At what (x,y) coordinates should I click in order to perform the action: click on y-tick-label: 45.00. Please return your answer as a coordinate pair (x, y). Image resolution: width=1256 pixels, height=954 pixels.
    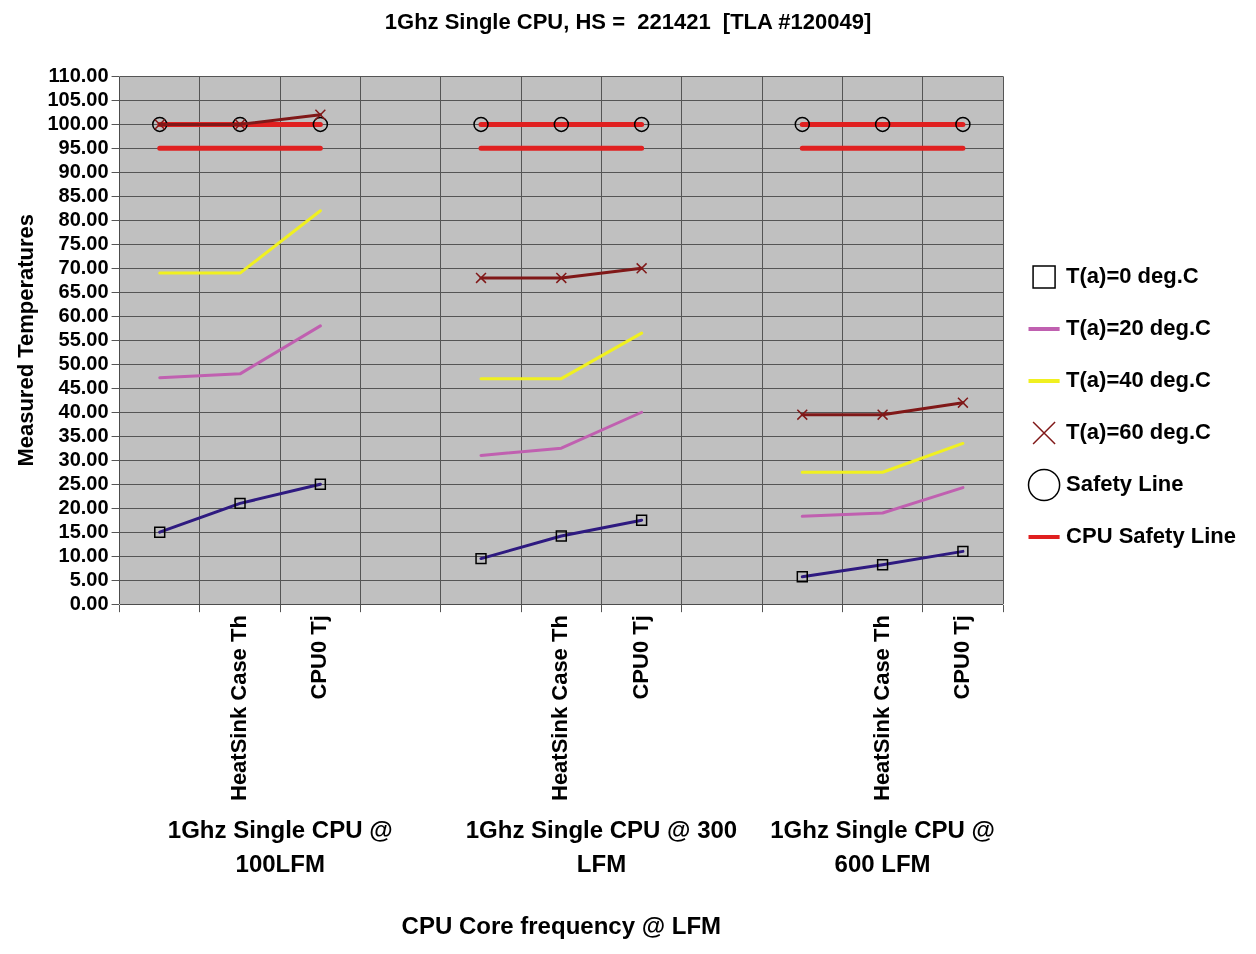
    Looking at the image, I should click on (83, 386).